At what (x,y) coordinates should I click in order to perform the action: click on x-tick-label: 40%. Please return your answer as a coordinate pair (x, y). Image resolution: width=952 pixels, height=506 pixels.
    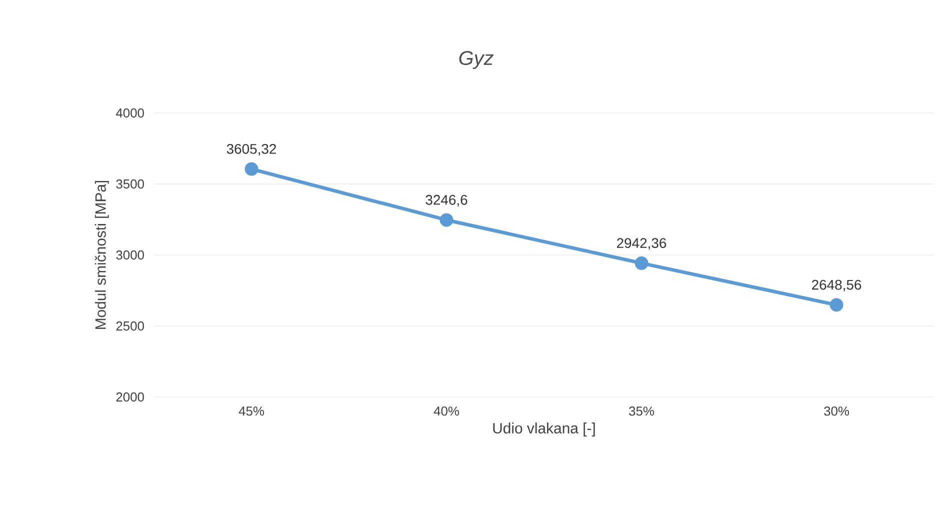
    Looking at the image, I should click on (447, 411).